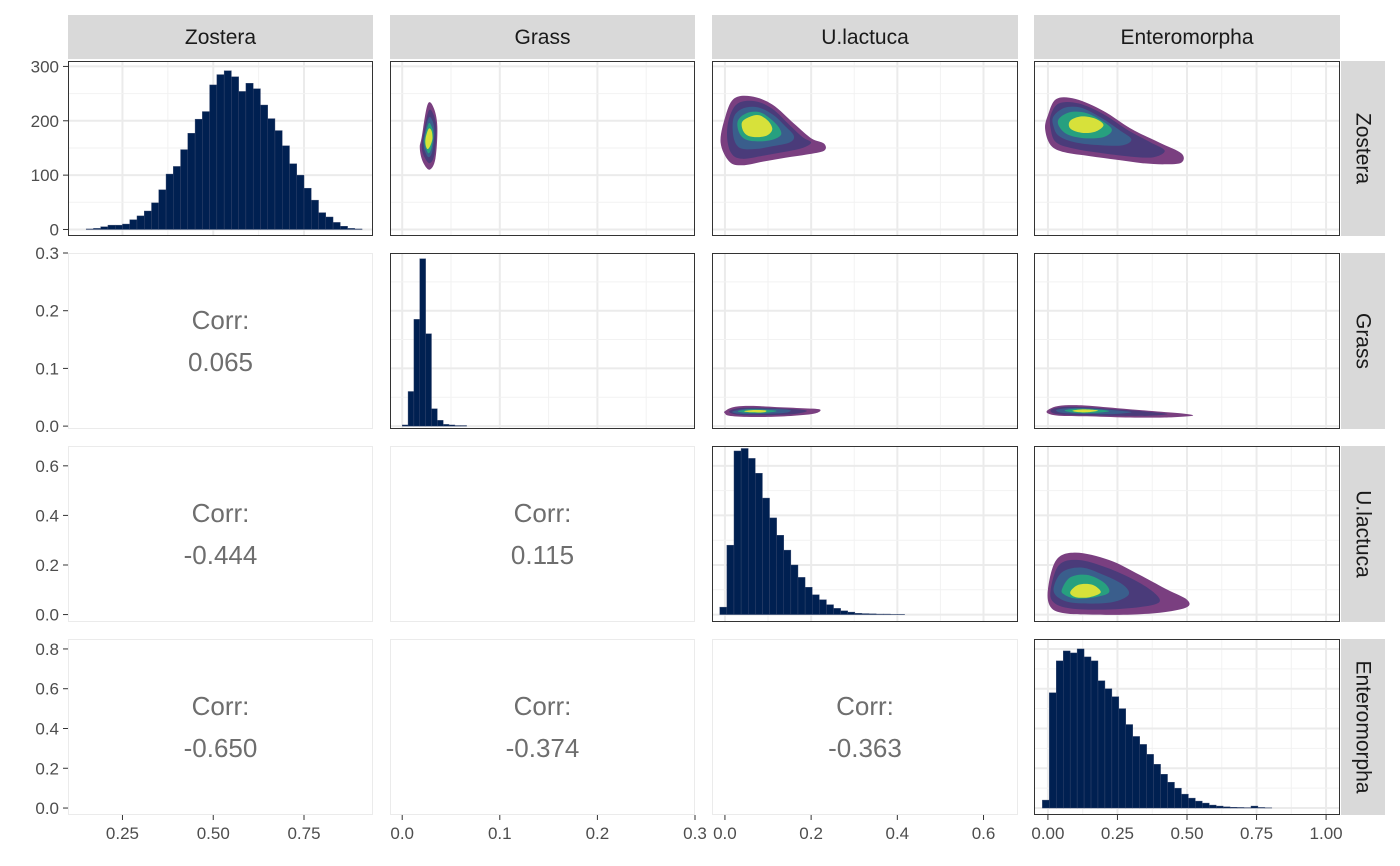  Describe the element at coordinates (45, 66) in the screenshot. I see `y-tick-label: 300` at that location.